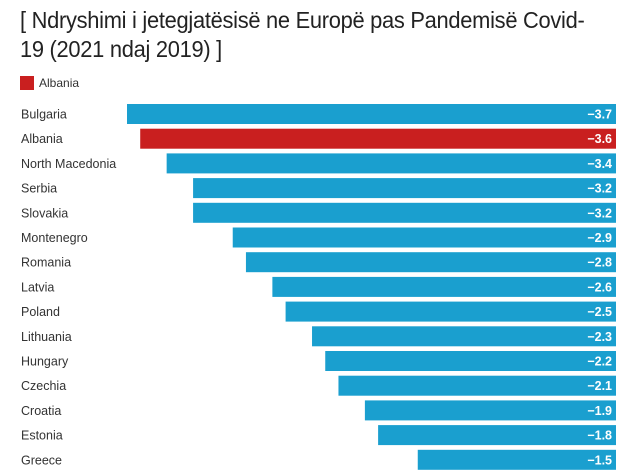  I want to click on category-label-slovakia: Slovakia, so click(44, 213).